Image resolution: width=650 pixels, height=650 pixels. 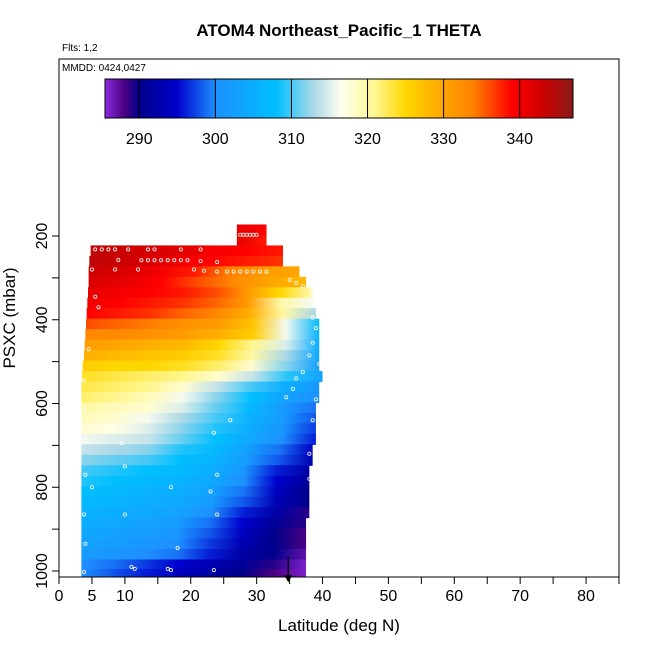 I want to click on x-tick-label: 10, so click(x=125, y=596).